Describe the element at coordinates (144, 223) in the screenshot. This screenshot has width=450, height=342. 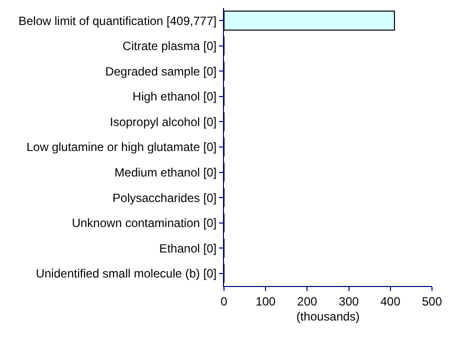
I see `y-tick-label: Unknown contamination [0]` at that location.